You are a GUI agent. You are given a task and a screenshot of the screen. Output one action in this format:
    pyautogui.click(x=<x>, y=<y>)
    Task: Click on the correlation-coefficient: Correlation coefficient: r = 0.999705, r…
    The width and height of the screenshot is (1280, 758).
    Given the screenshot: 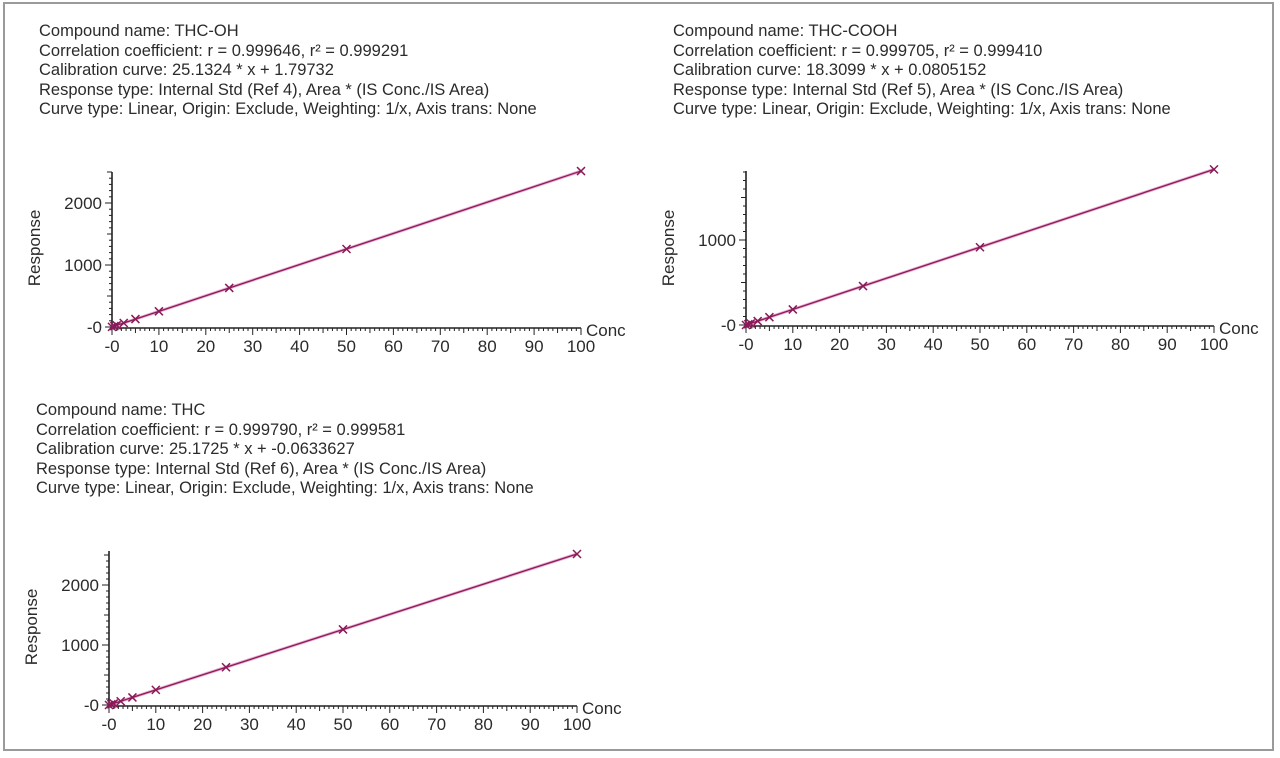 What is the action you would take?
    pyautogui.click(x=858, y=50)
    